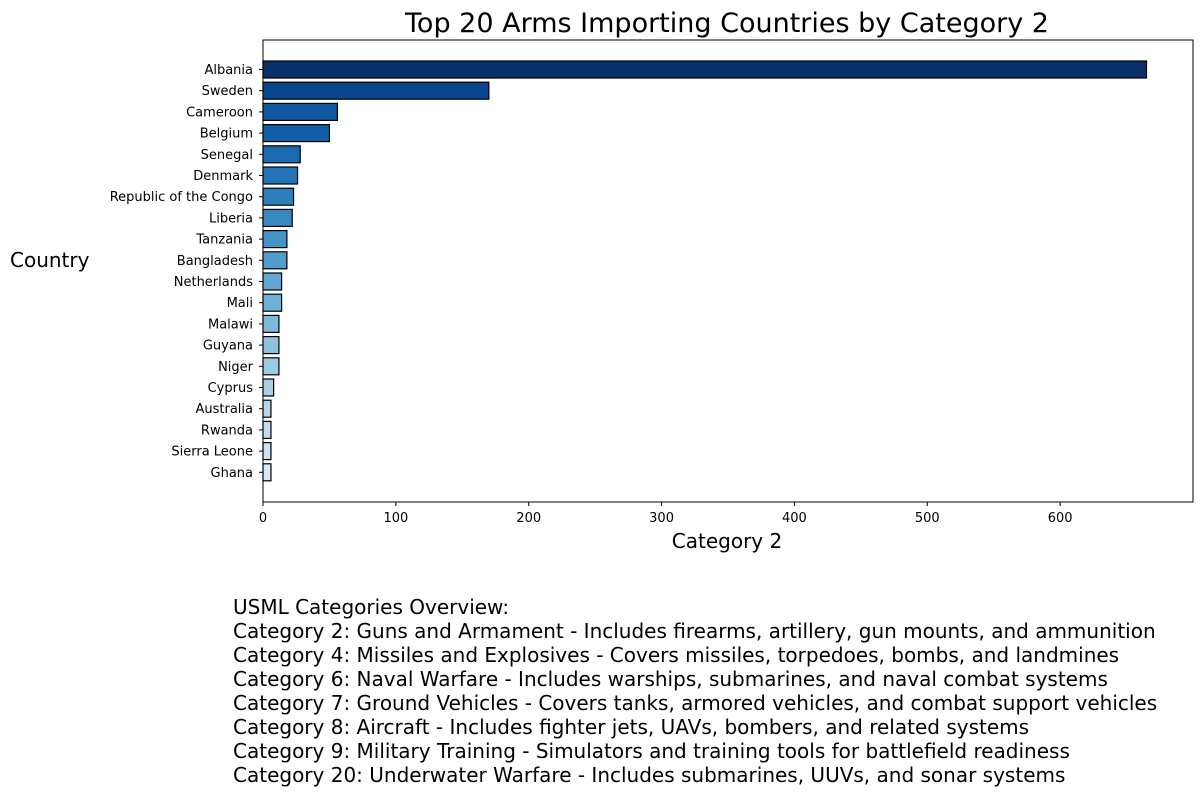 This screenshot has width=1204, height=796. What do you see at coordinates (528, 518) in the screenshot?
I see `x-tick-label: 200` at bounding box center [528, 518].